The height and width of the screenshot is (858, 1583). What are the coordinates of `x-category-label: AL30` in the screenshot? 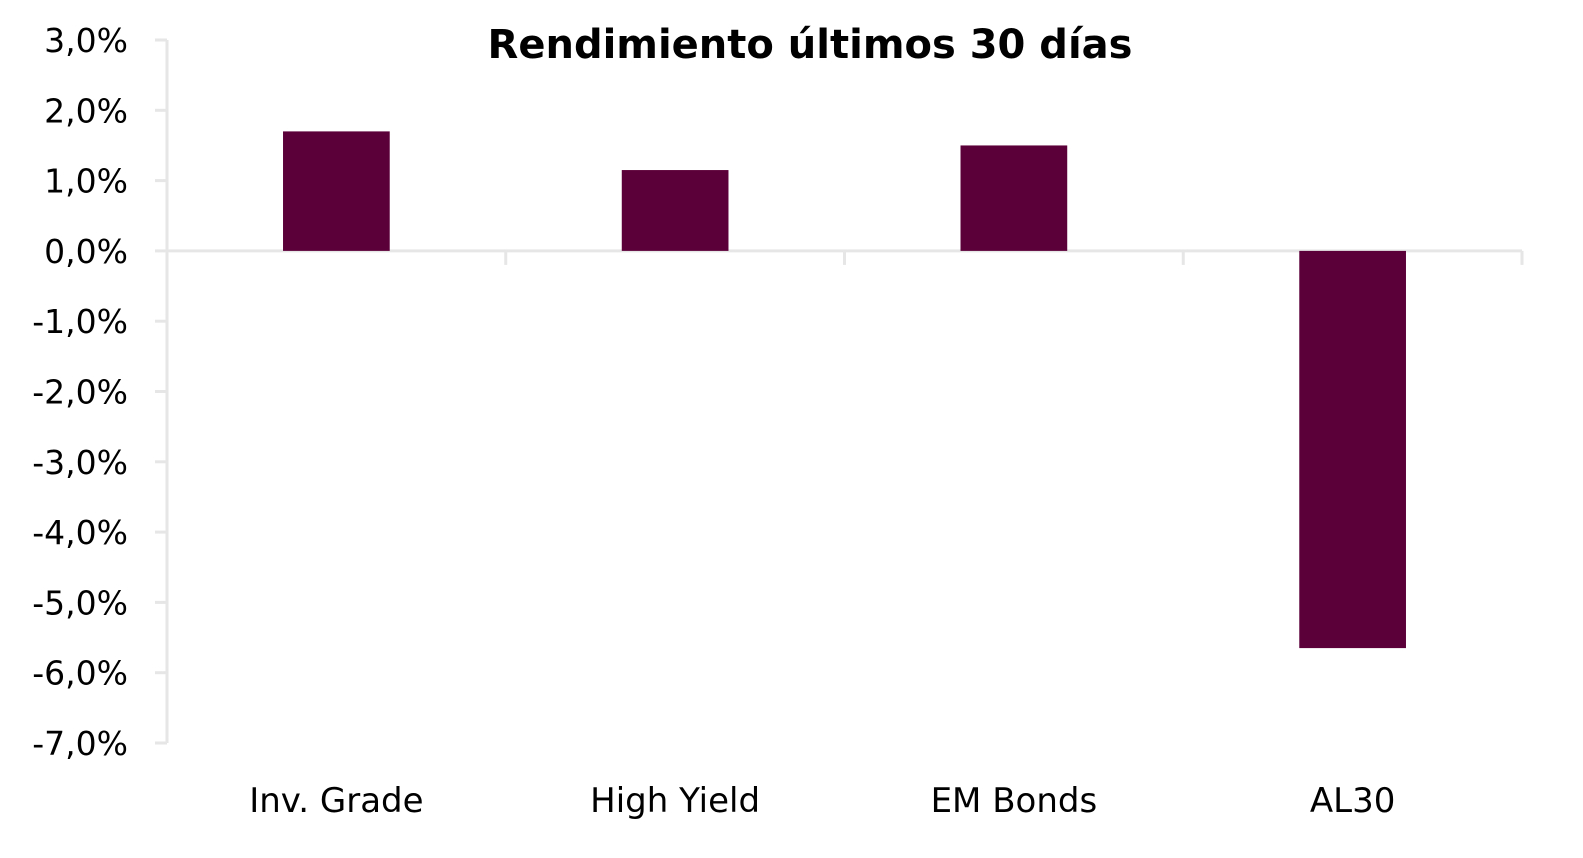 It's located at (1352, 801).